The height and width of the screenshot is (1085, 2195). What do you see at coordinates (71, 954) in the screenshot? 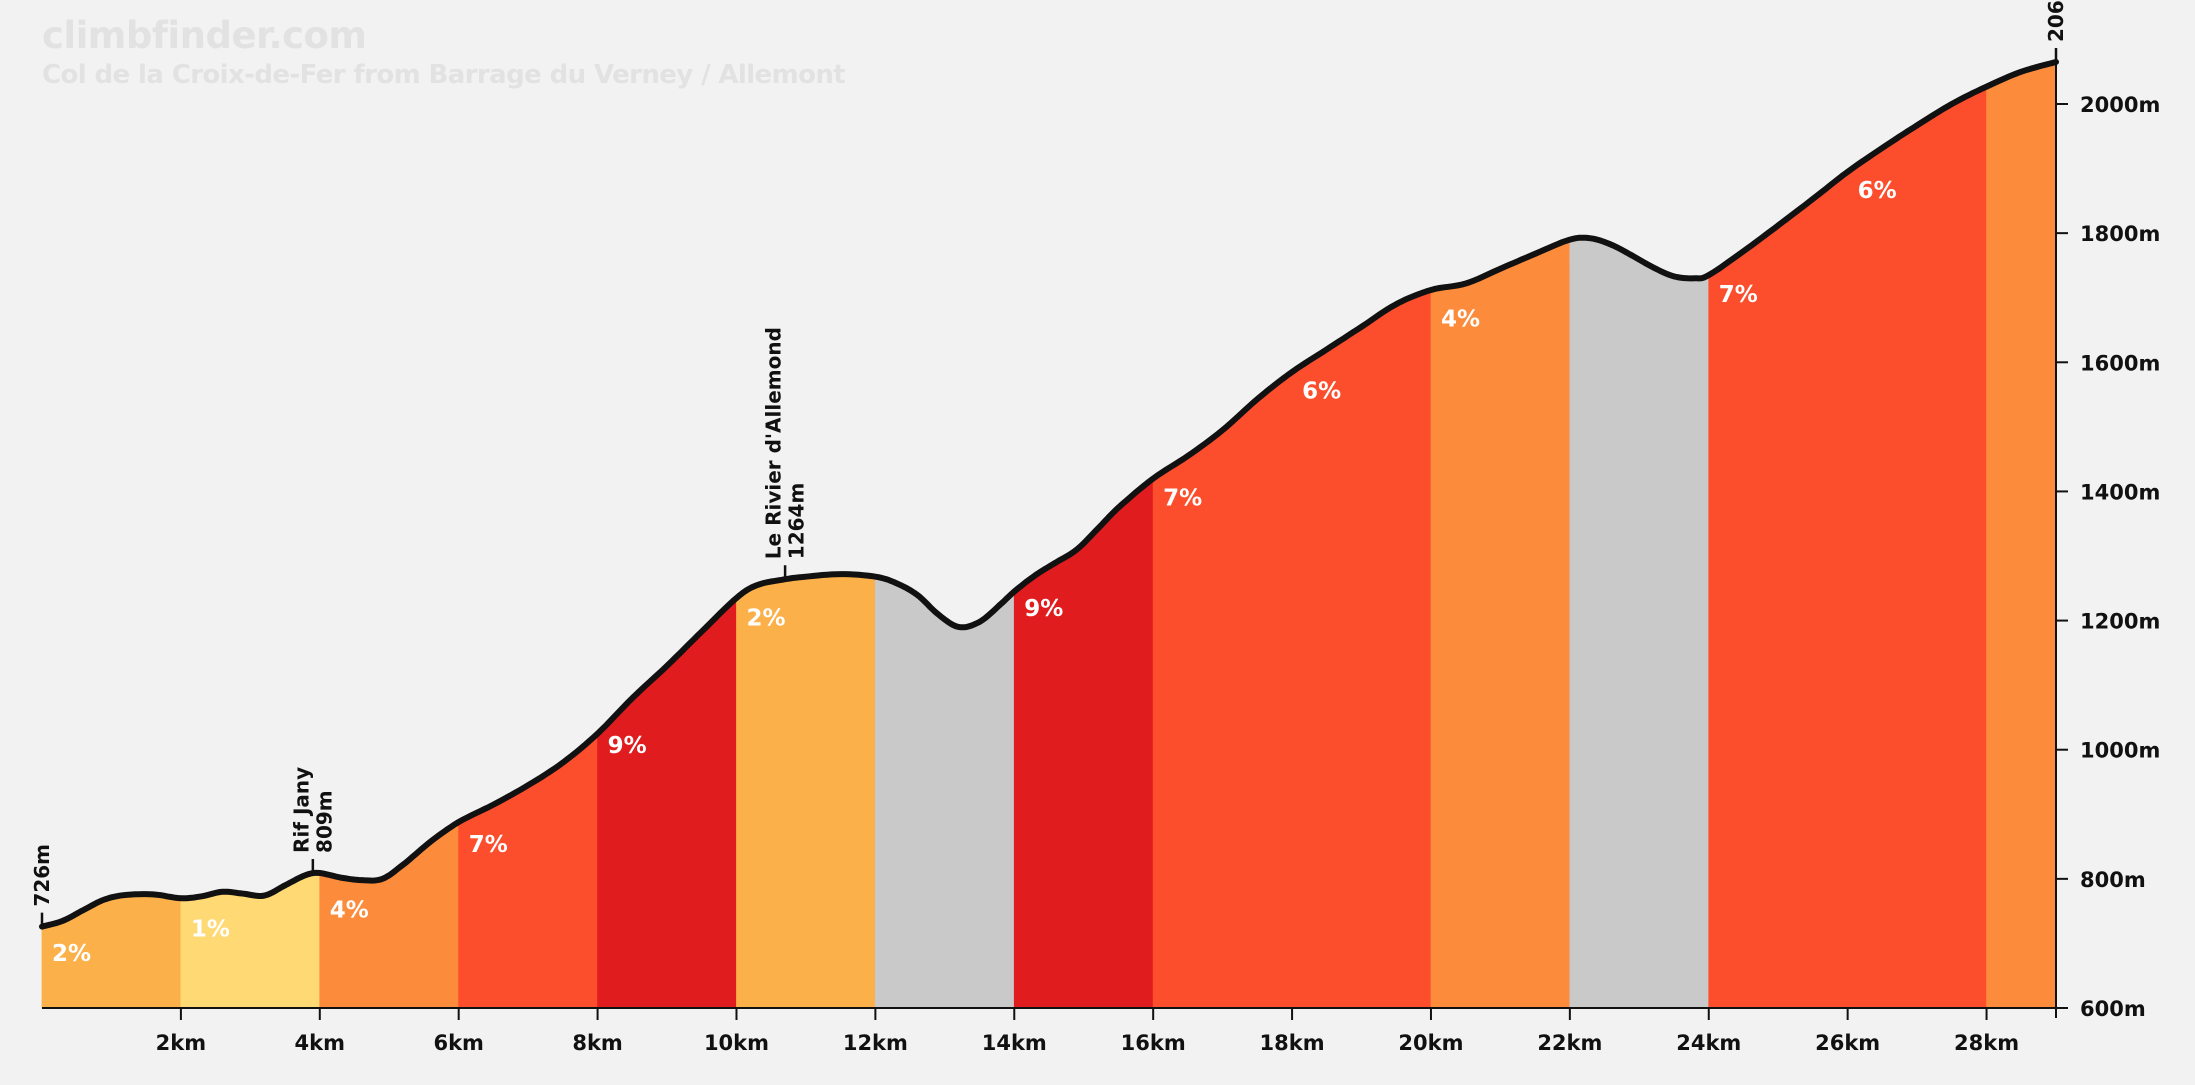
I see `grade-label-1: 2%` at bounding box center [71, 954].